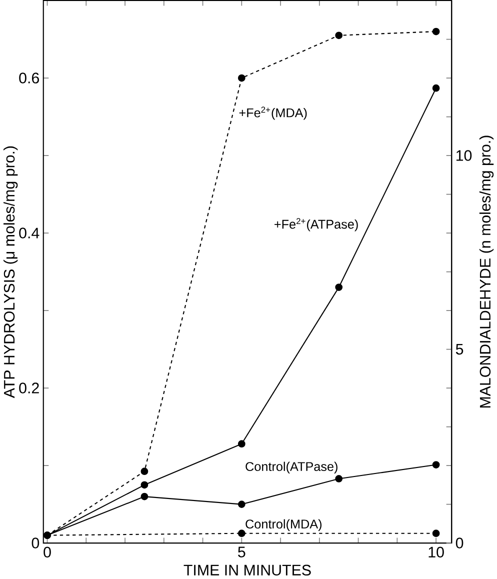 The image size is (497, 579). I want to click on y-tick-label: 0.2, so click(29, 388).